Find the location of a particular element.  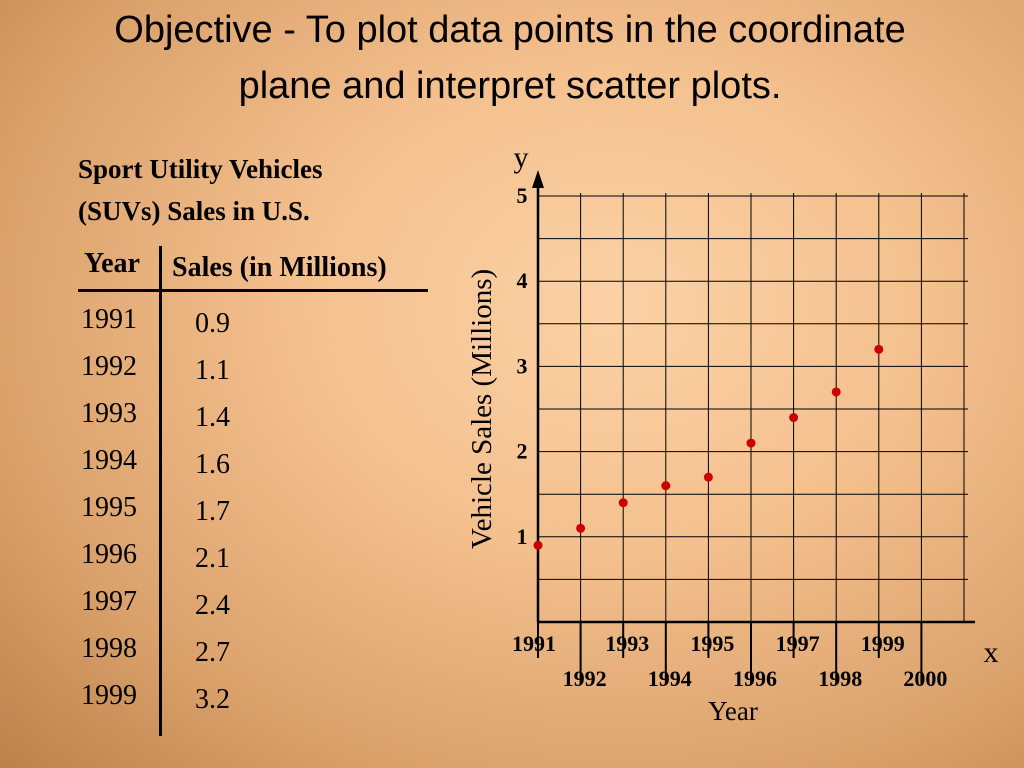

x-tick-label: 1994 is located at coordinates (670, 678).